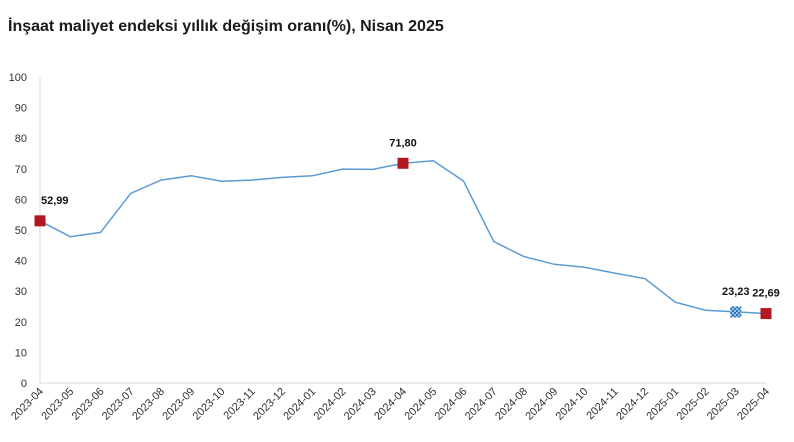 This screenshot has height=442, width=794. What do you see at coordinates (21, 231) in the screenshot?
I see `y-tick-label: 50` at bounding box center [21, 231].